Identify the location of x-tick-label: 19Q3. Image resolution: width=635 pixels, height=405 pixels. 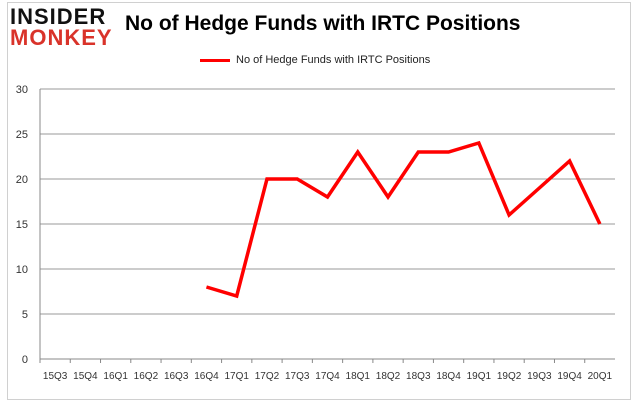
(539, 376).